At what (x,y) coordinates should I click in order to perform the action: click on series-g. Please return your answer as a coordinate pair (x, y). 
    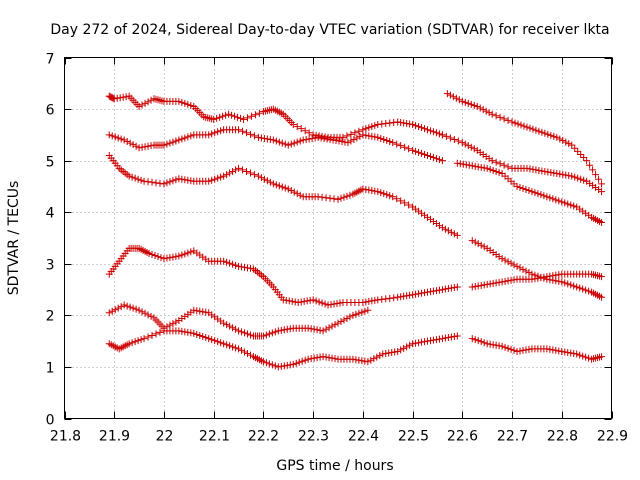
    Looking at the image, I should click on (524, 139).